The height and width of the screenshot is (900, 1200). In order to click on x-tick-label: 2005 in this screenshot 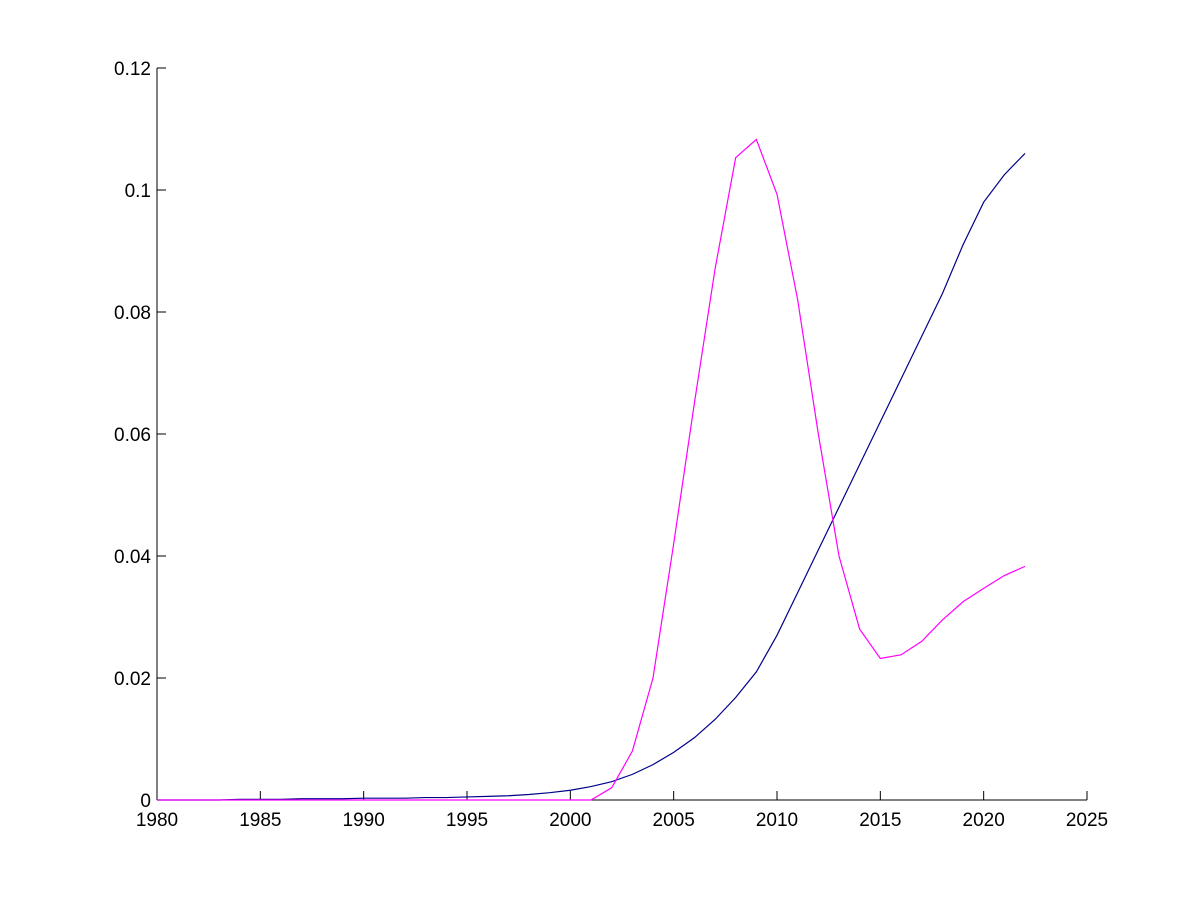, I will do `click(674, 820)`.